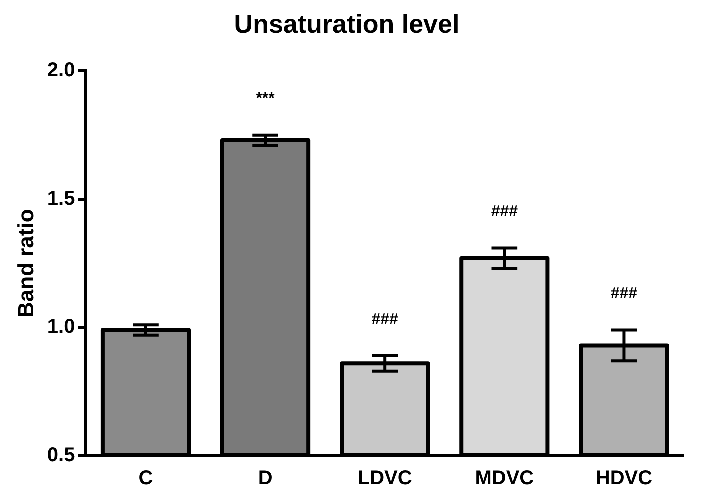 The height and width of the screenshot is (499, 704). What do you see at coordinates (25, 263) in the screenshot?
I see `y-axis-title: Band ratio` at bounding box center [25, 263].